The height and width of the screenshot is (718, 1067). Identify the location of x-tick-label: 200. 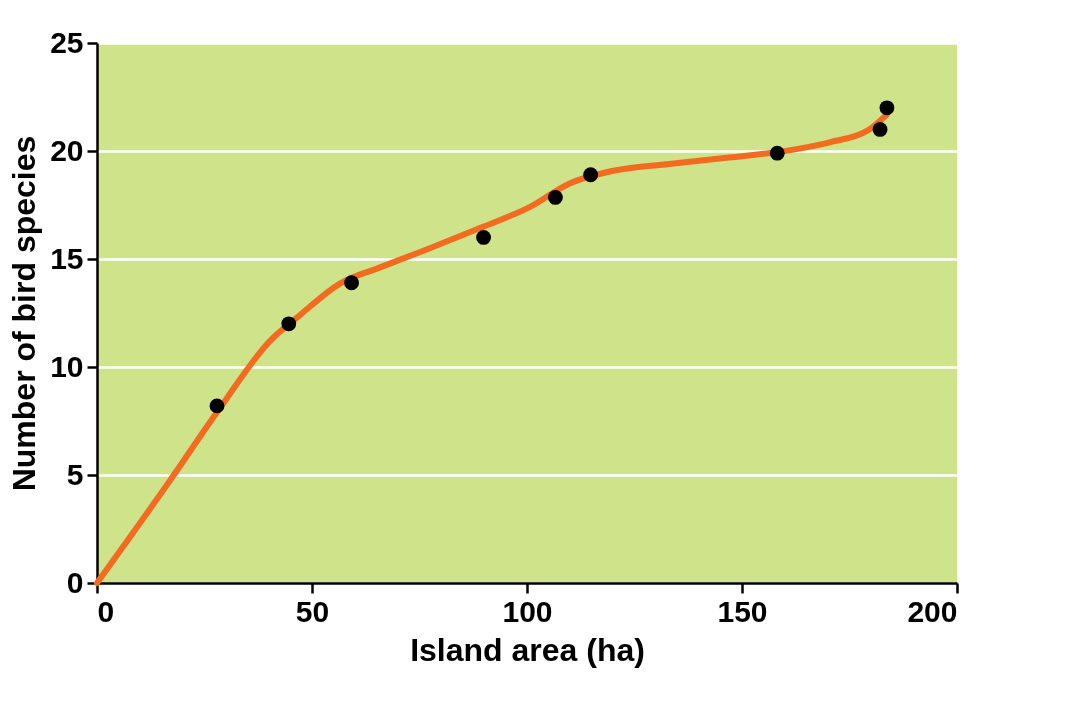
(932, 611).